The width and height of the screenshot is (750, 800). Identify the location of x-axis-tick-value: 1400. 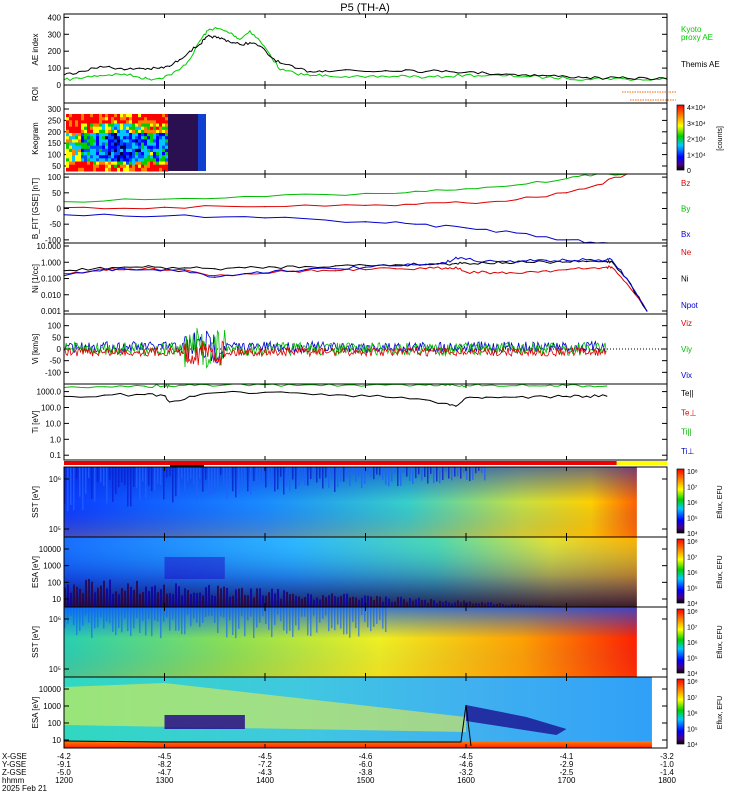
(265, 780).